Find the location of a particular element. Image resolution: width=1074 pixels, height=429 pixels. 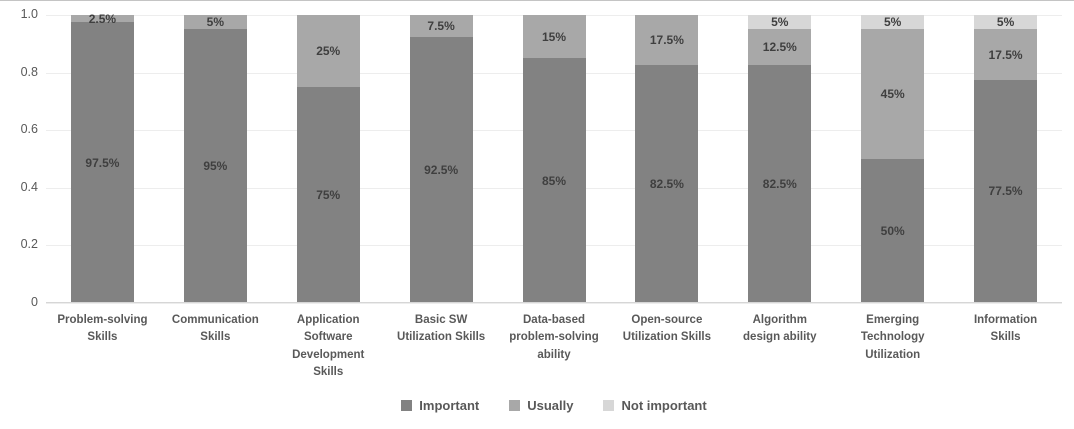

y-axis-tick-labels: 1.0 0.8 0.6 0.4 0.2 0 is located at coordinates (20, 214).